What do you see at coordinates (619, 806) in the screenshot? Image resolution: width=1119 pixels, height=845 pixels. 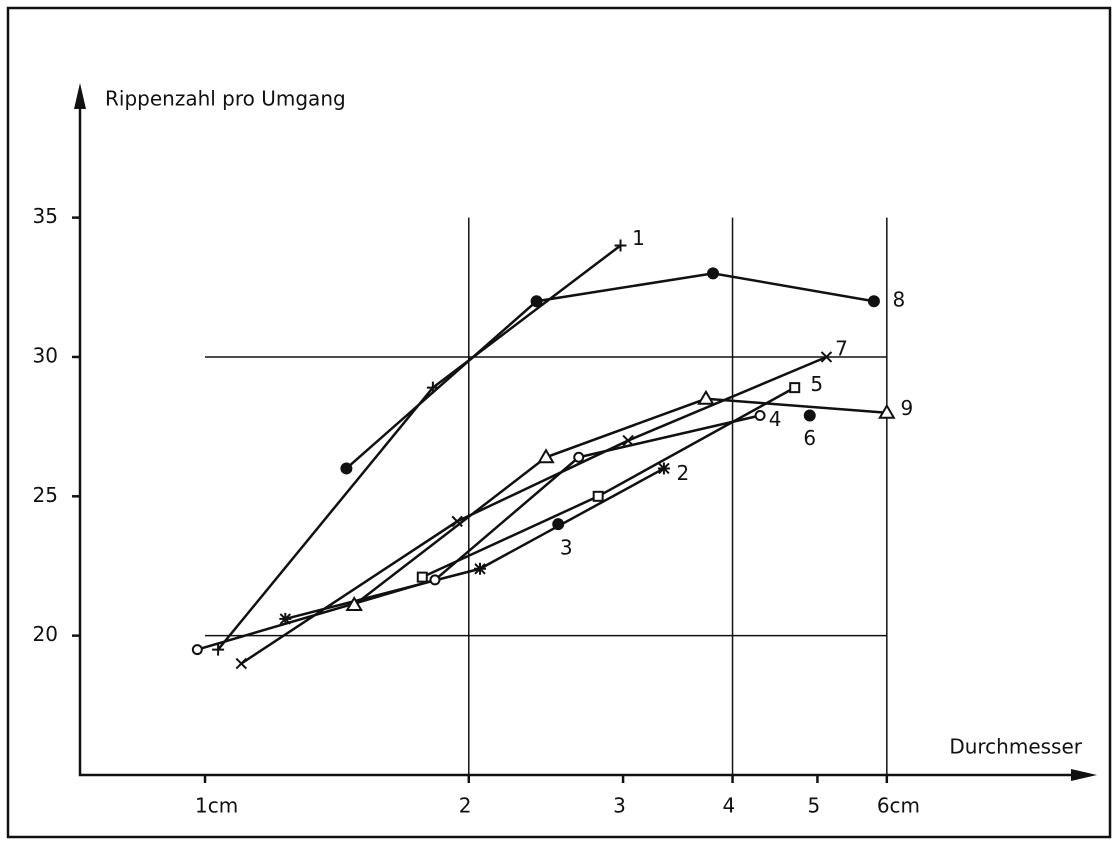 I see `x-tick-label: 3` at bounding box center [619, 806].